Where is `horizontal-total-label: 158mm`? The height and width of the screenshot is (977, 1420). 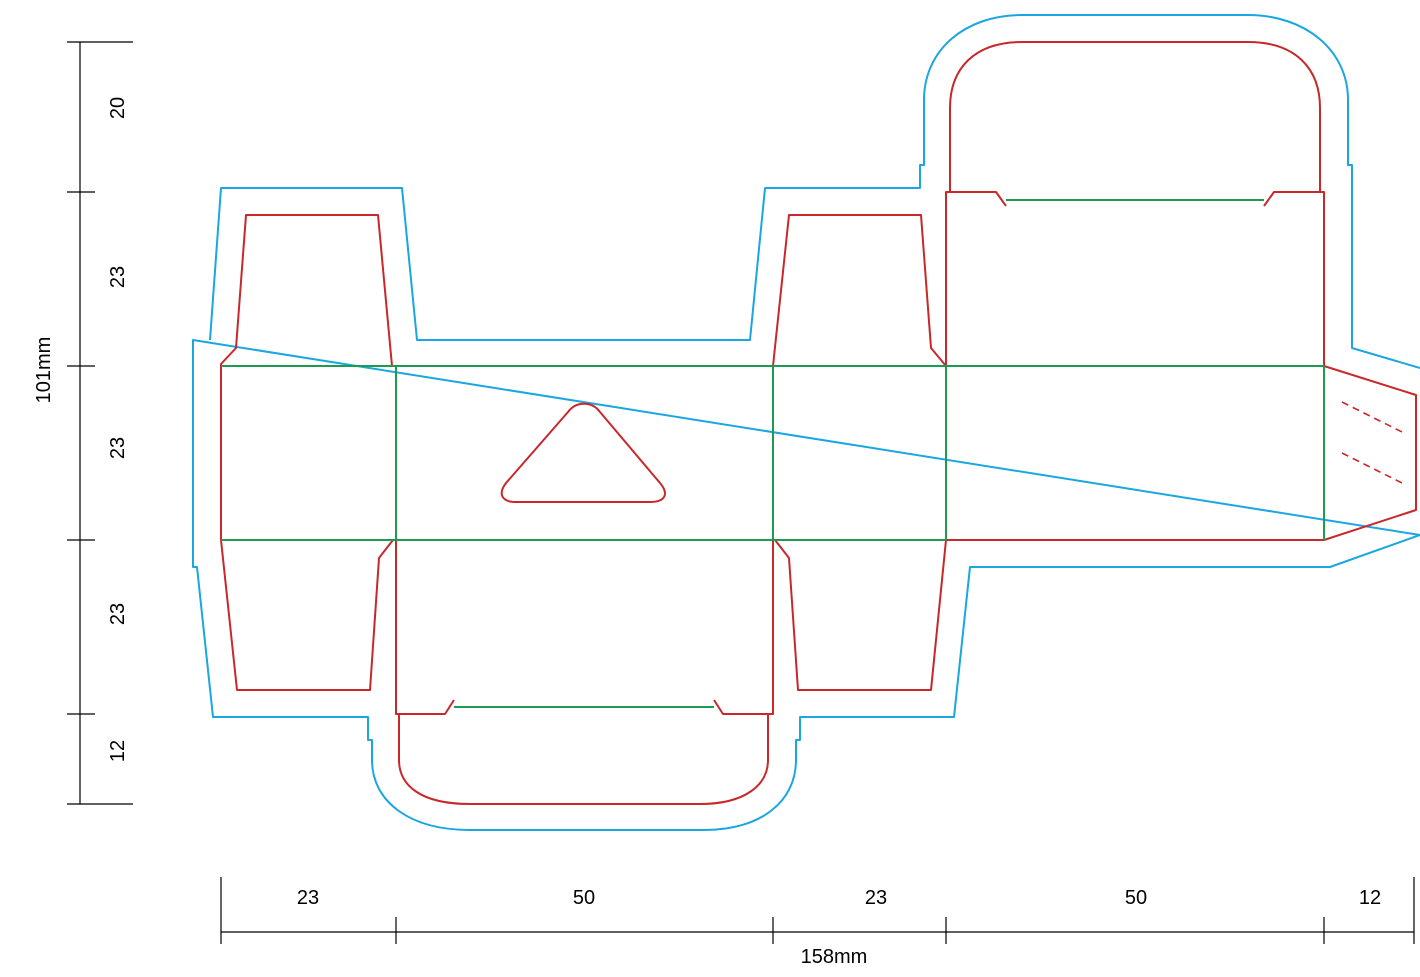 horizontal-total-label: 158mm is located at coordinates (834, 957).